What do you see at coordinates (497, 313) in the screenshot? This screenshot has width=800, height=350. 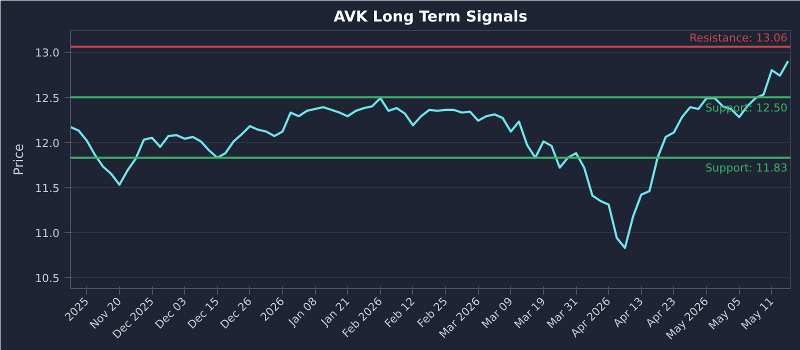 I see `x-tick-label: Mar 09` at bounding box center [497, 313].